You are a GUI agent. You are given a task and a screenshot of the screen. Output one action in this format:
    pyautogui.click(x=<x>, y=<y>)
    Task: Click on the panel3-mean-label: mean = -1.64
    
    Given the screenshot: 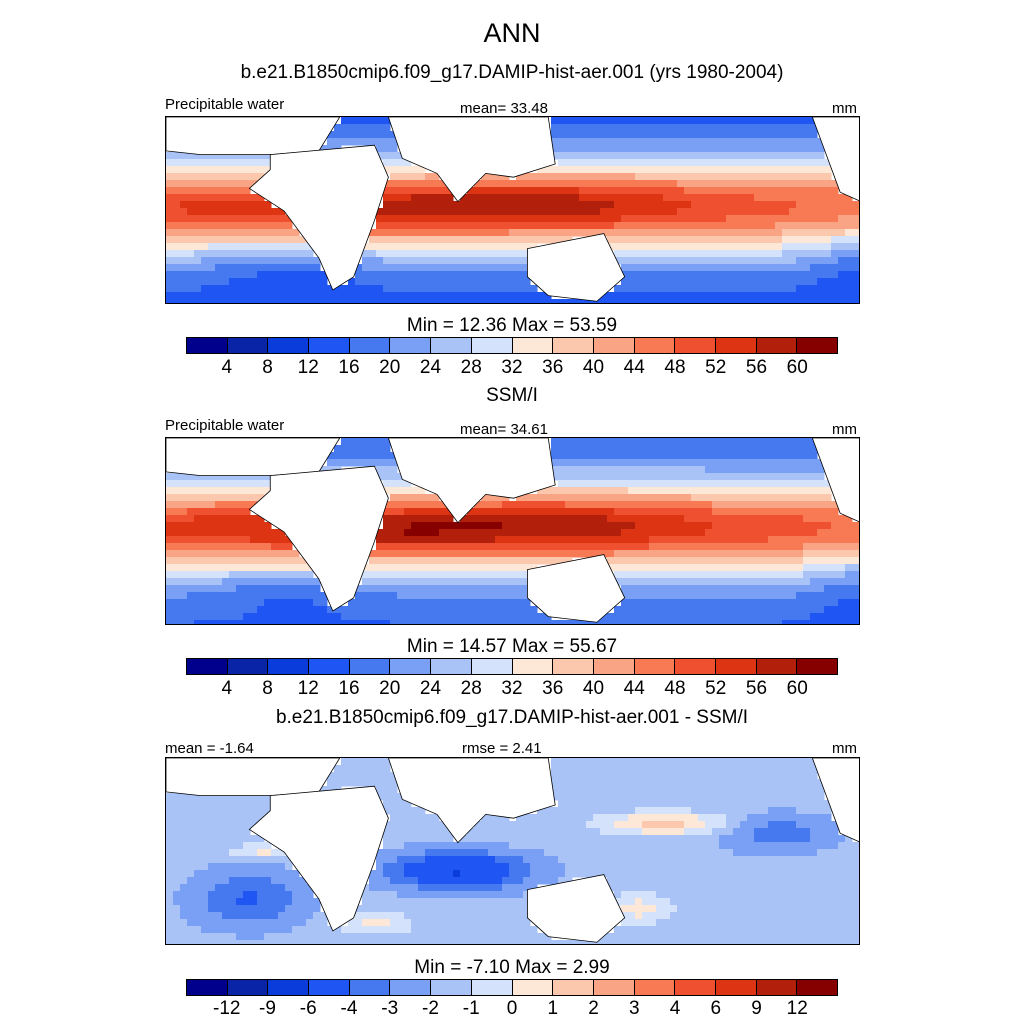 What is the action you would take?
    pyautogui.click(x=209, y=748)
    